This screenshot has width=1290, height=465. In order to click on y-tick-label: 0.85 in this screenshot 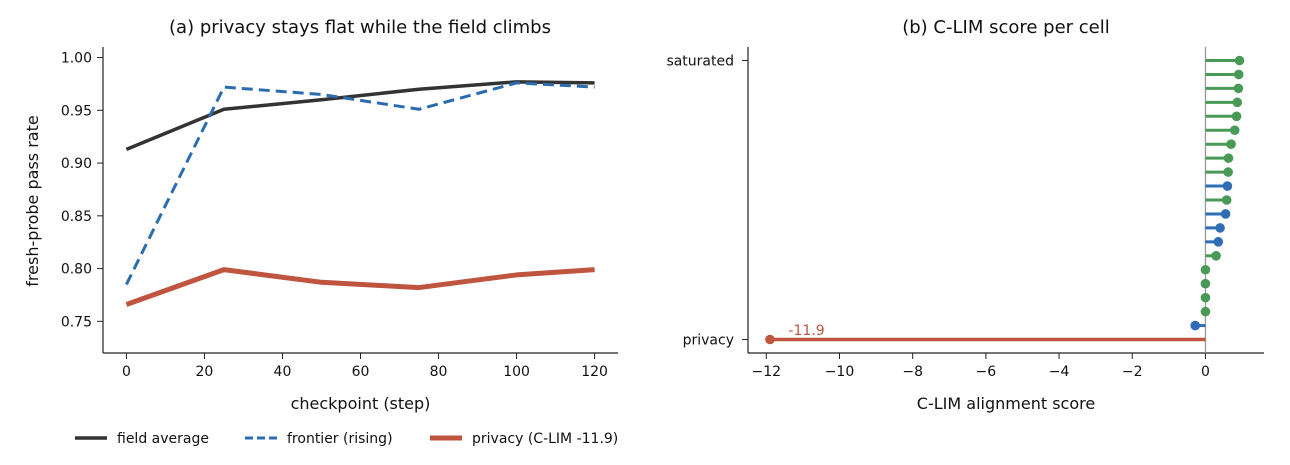, I will do `click(76, 217)`.